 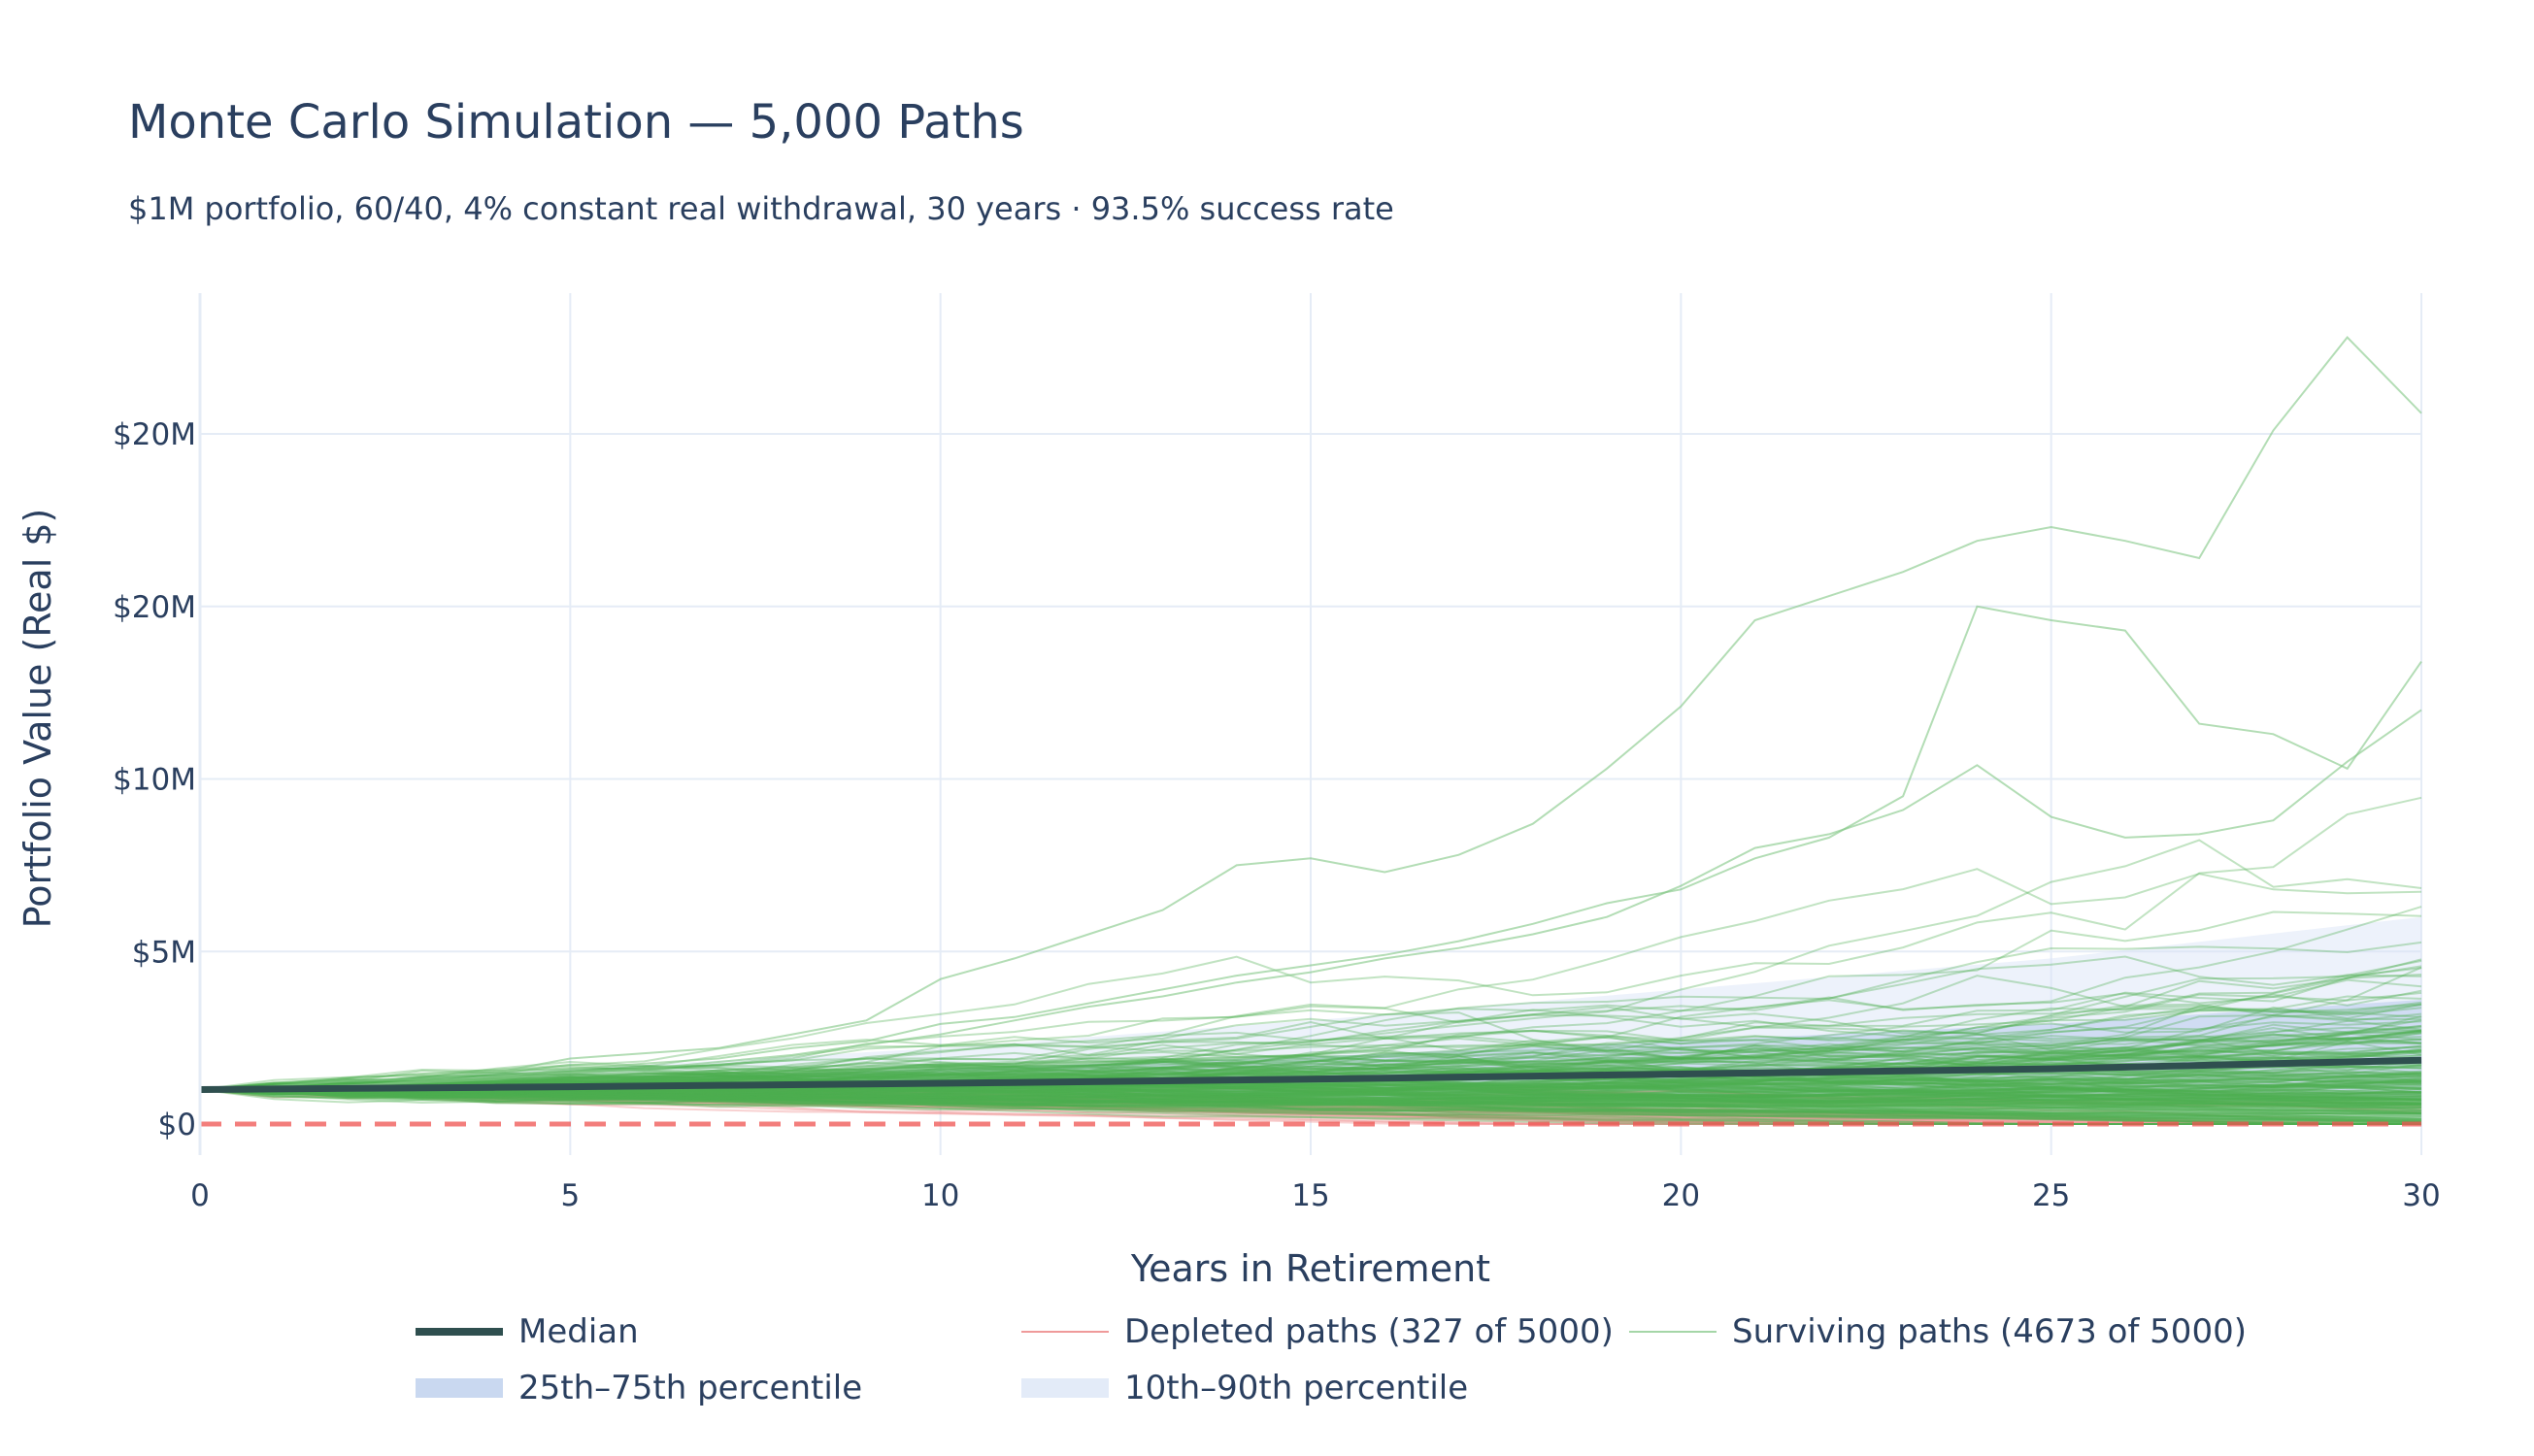 What do you see at coordinates (1938, 1331) in the screenshot?
I see `legend-item-surviving: Surviving paths (4673 of 5000)` at bounding box center [1938, 1331].